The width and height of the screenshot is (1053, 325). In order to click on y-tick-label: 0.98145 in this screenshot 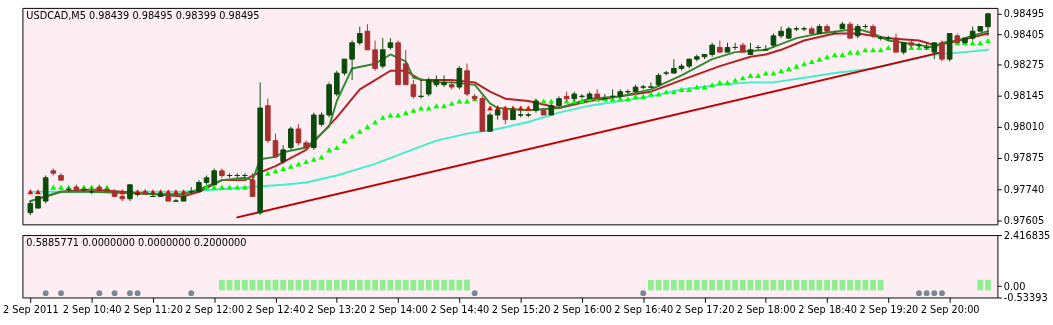, I will do `click(1024, 95)`.